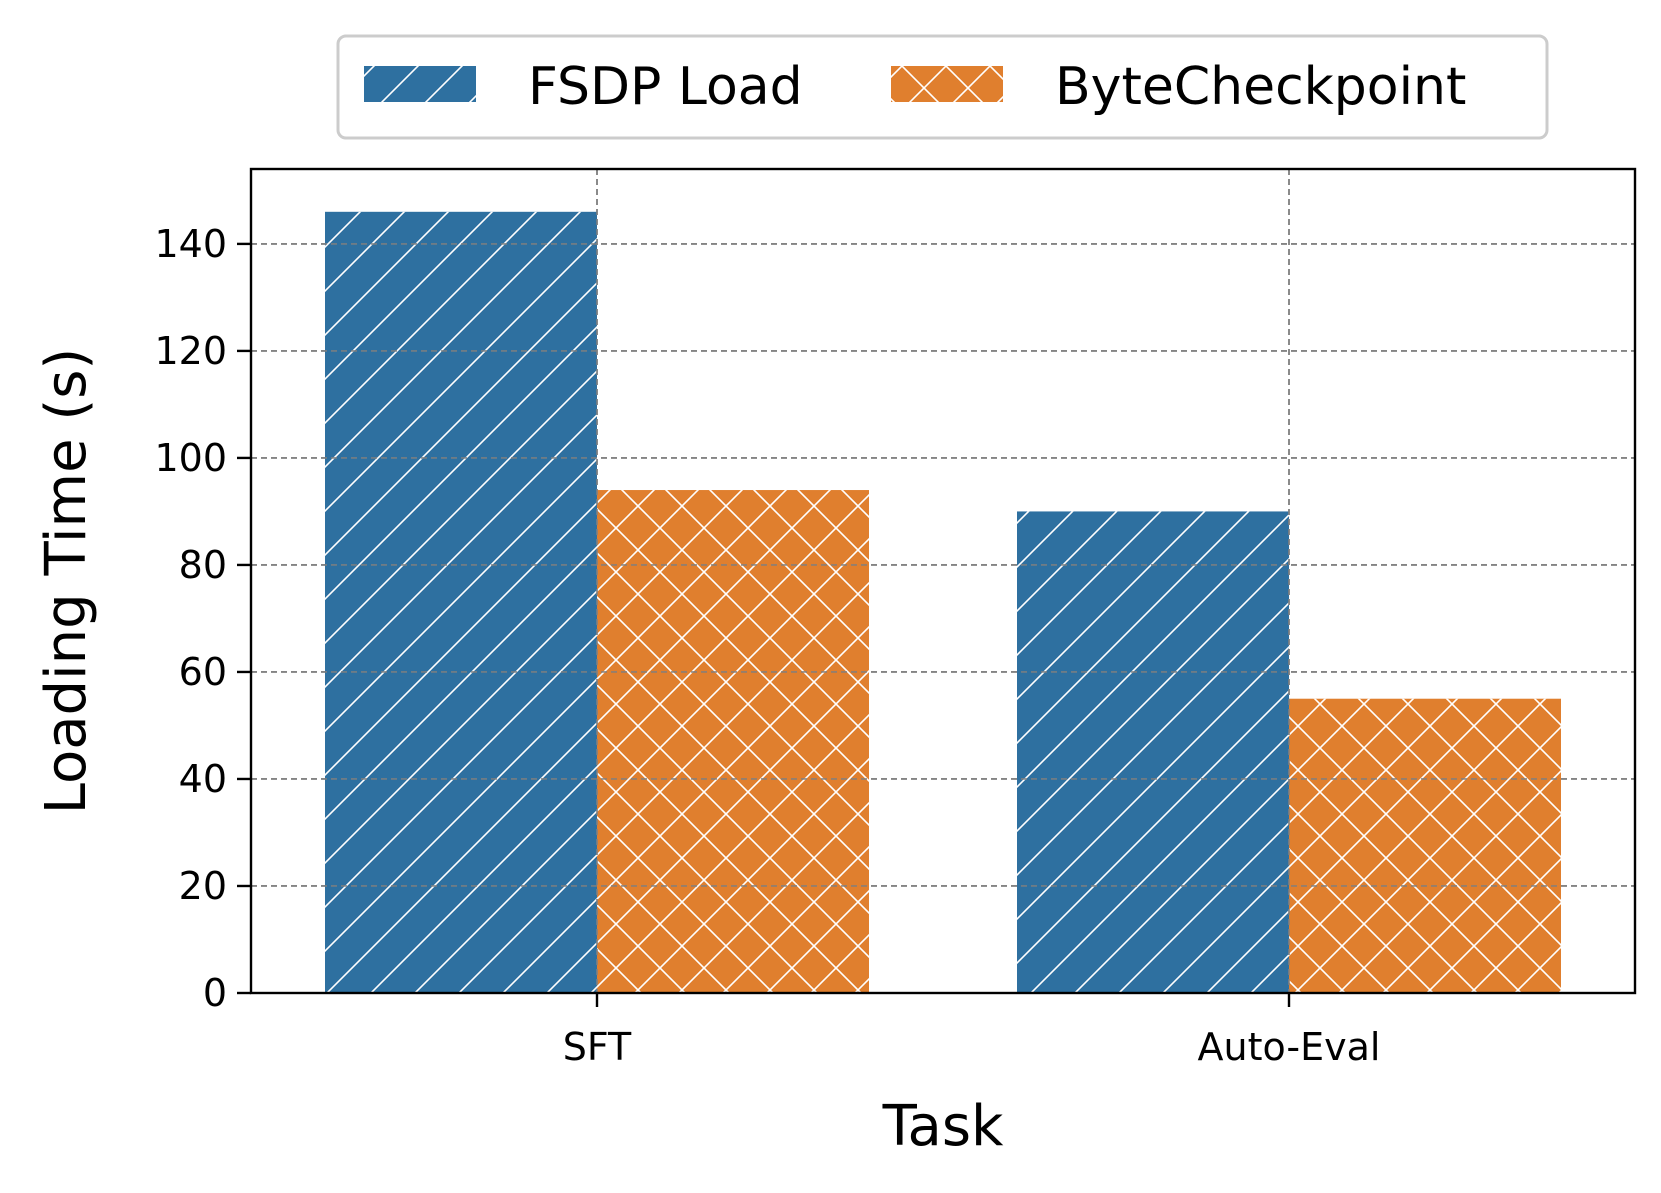 The image size is (1661, 1193). Describe the element at coordinates (1153, 752) in the screenshot. I see `bar-fsdp-load-auto-eval-hatch` at that location.